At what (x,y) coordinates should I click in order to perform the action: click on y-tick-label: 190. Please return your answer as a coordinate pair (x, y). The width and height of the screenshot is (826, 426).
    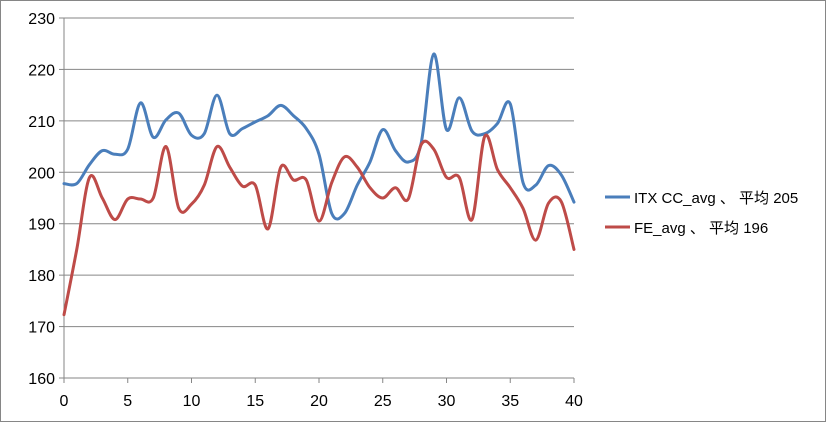
    Looking at the image, I should click on (41, 225).